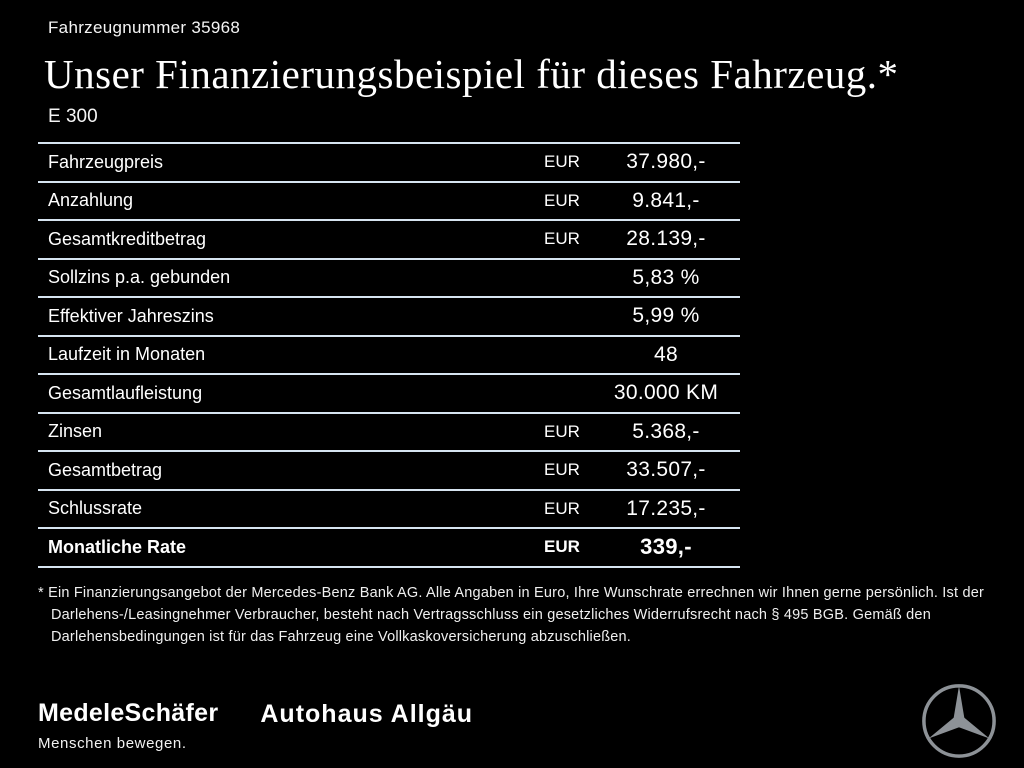 The width and height of the screenshot is (1024, 768). I want to click on row-label: Gesamtkreditbetrag, so click(127, 238).